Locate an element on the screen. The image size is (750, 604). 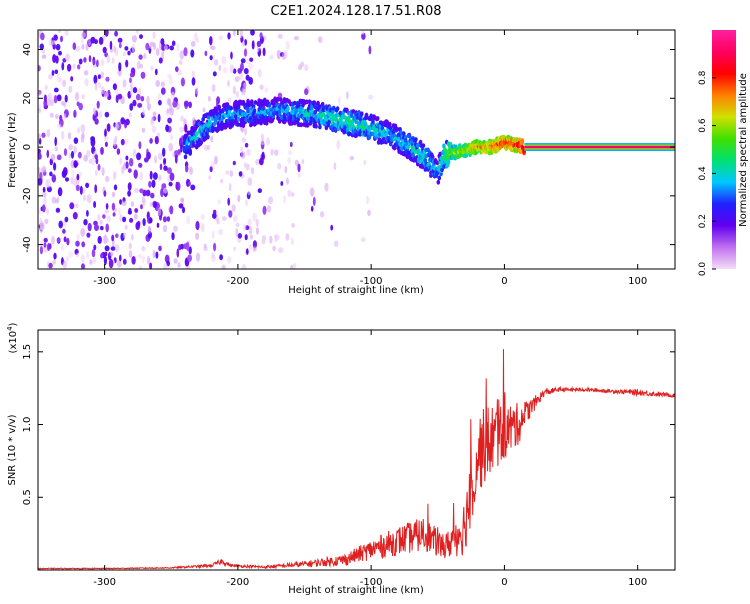
snr-x-tick-label: -300 is located at coordinates (104, 582).